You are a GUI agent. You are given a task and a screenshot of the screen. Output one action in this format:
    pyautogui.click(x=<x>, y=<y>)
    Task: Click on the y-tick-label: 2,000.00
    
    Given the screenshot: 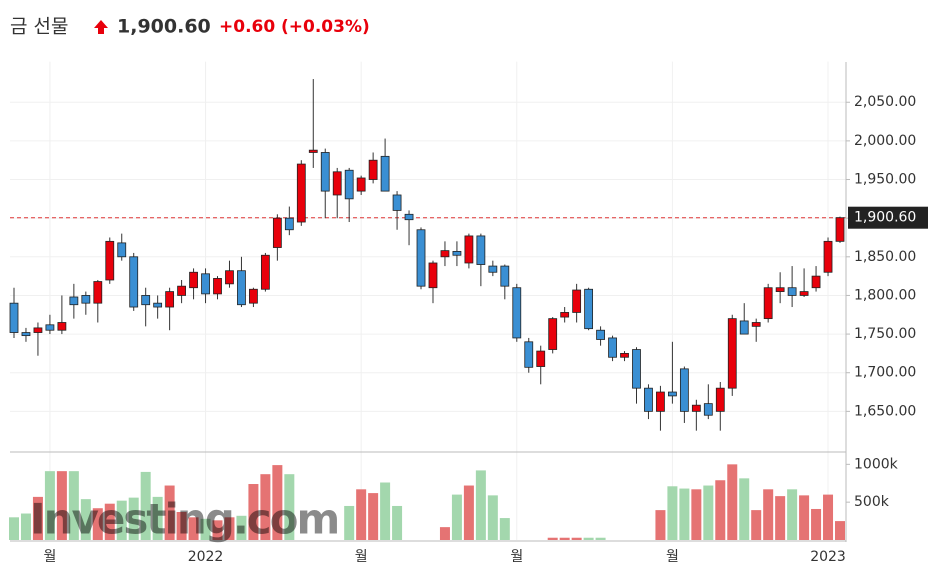 What is the action you would take?
    pyautogui.click(x=885, y=141)
    